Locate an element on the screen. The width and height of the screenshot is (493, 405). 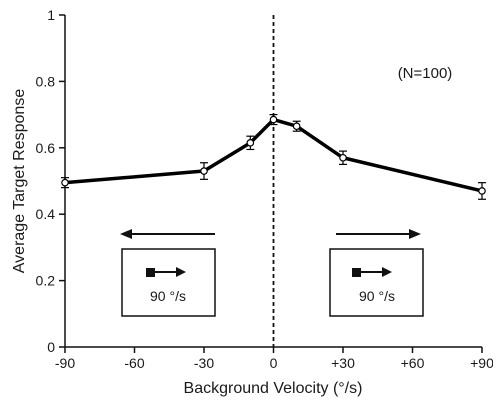
x-ticks: -90 -60 -30 0 +30 +60 +90 is located at coordinates (274, 359).